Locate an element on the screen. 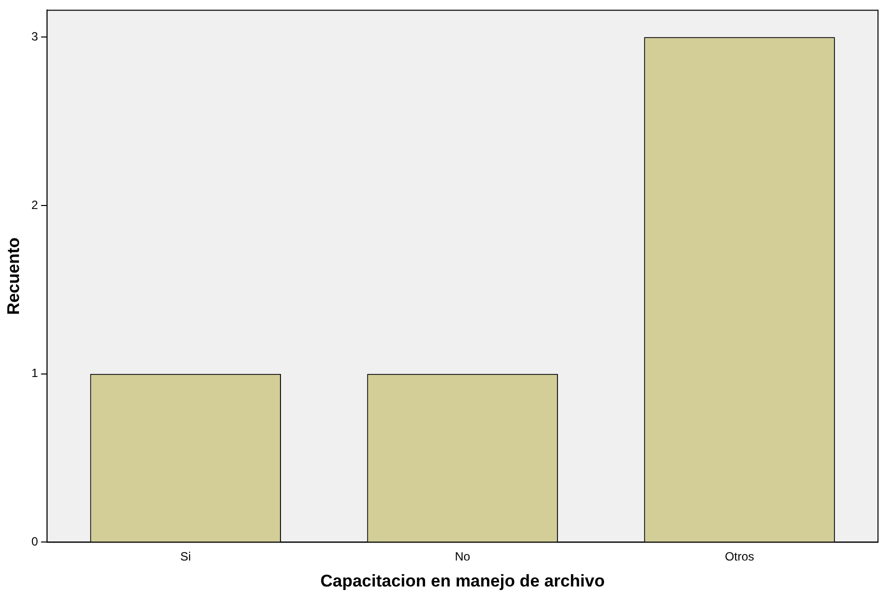 The height and width of the screenshot is (596, 880). x-tick-label: No is located at coordinates (462, 557).